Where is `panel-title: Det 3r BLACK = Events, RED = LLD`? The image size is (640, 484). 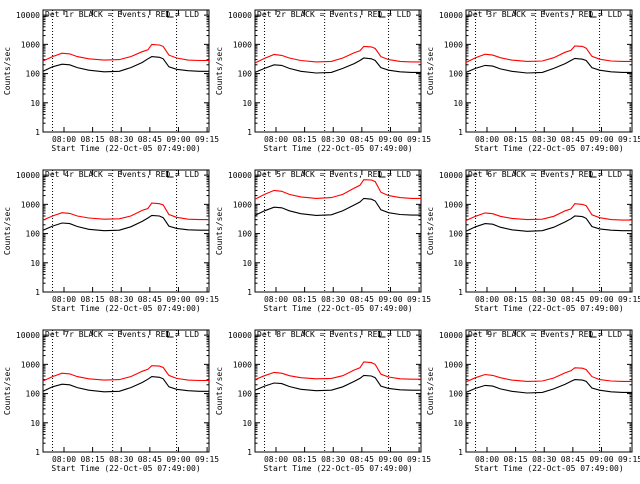 panel-title: Det 3r BLACK = Events, RED = LLD is located at coordinates (545, 14).